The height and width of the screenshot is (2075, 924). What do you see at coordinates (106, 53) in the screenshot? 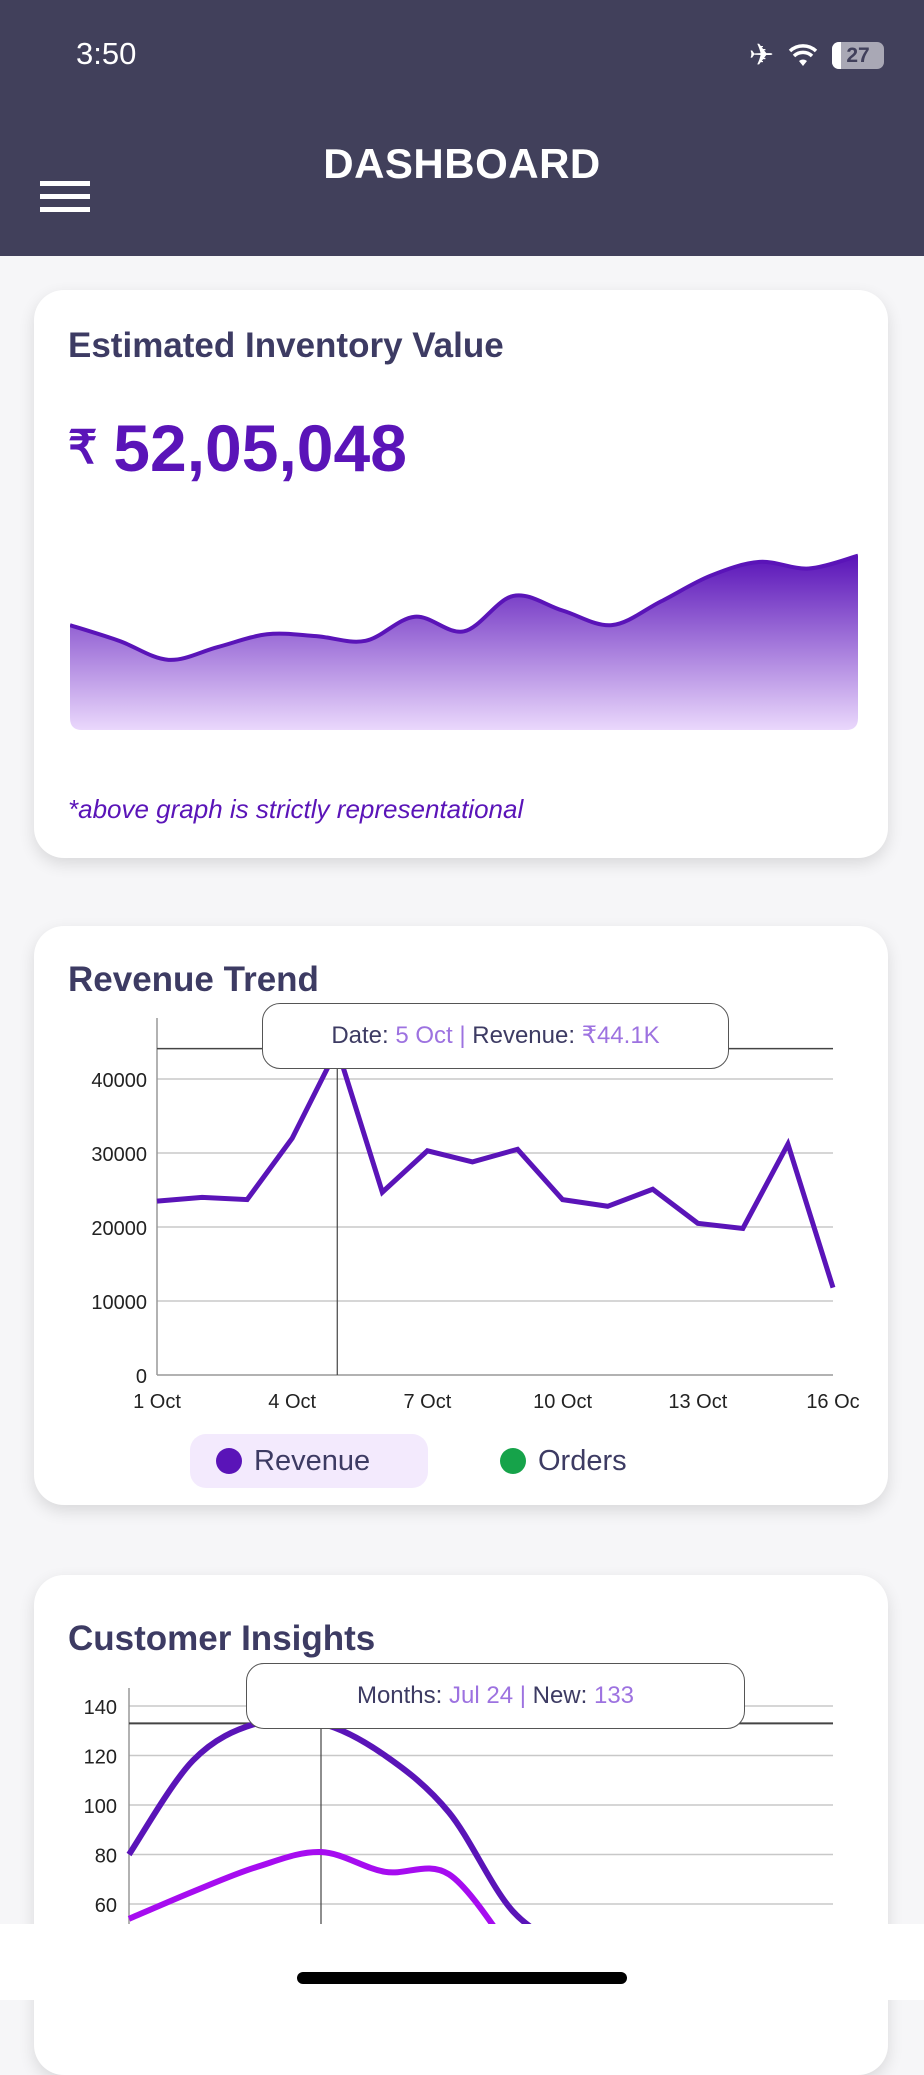
I see `status-time: 3:50` at bounding box center [106, 53].